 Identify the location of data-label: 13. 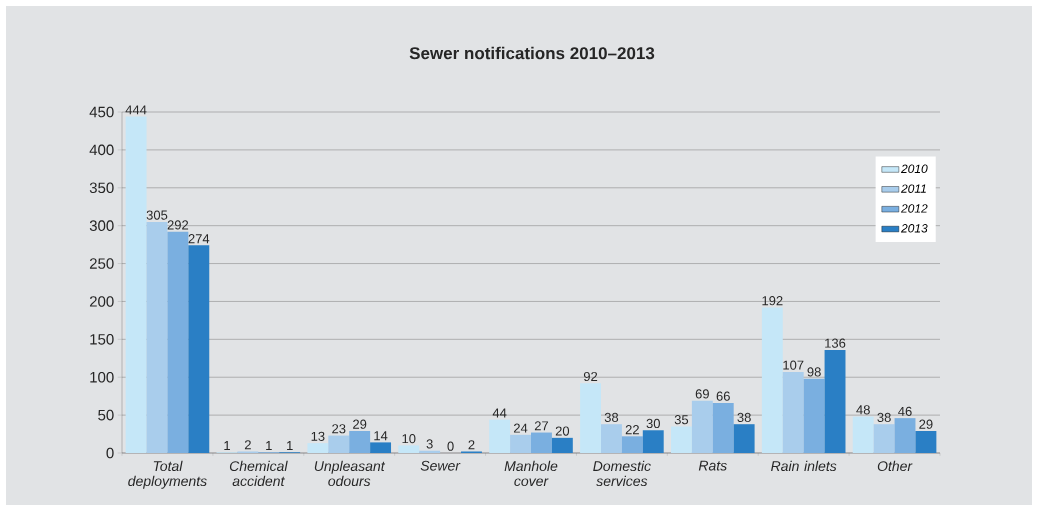
(318, 436).